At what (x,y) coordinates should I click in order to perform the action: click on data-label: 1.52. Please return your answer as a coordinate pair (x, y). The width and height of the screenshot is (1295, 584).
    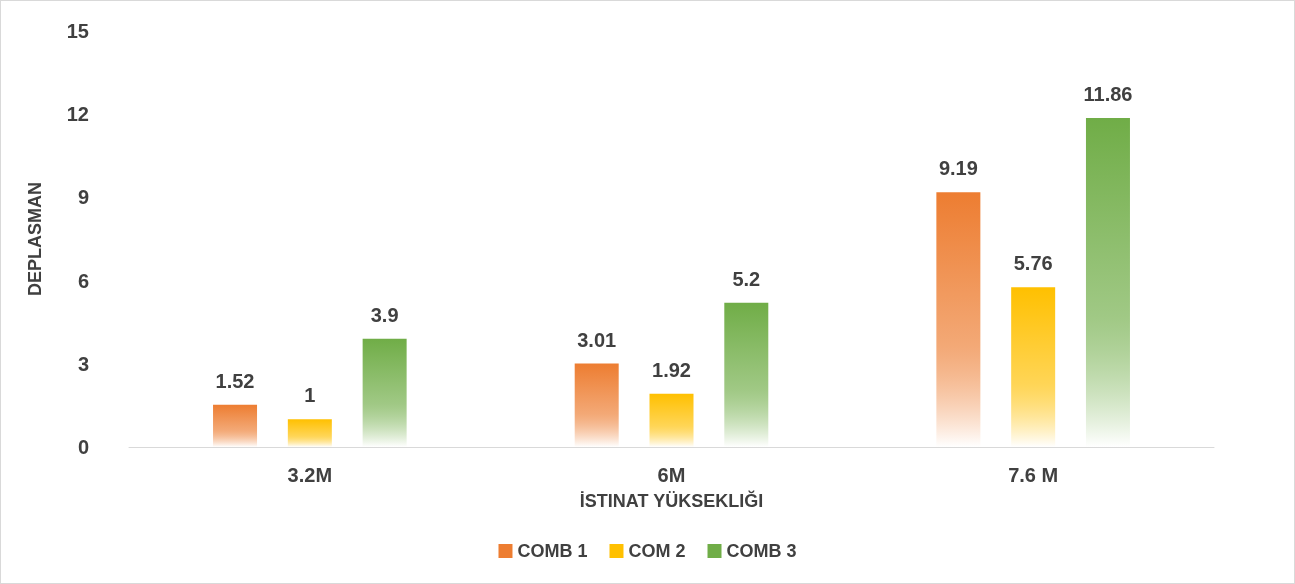
    Looking at the image, I should click on (235, 380).